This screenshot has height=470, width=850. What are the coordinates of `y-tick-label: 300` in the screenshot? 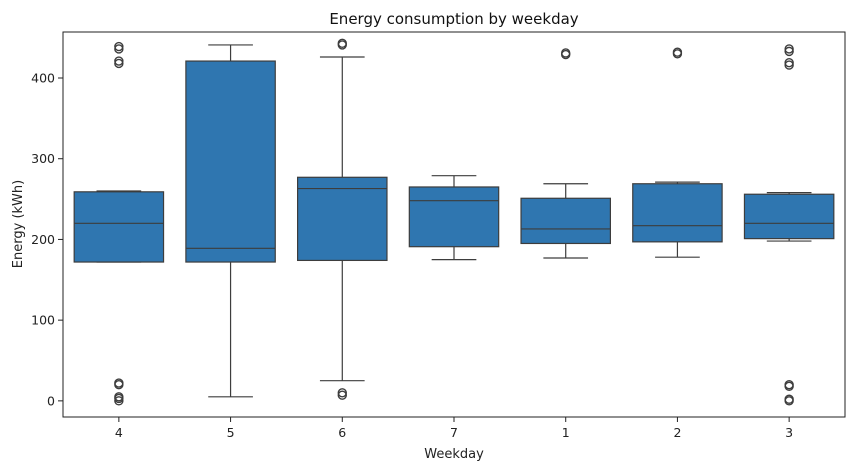 It's located at (43, 158).